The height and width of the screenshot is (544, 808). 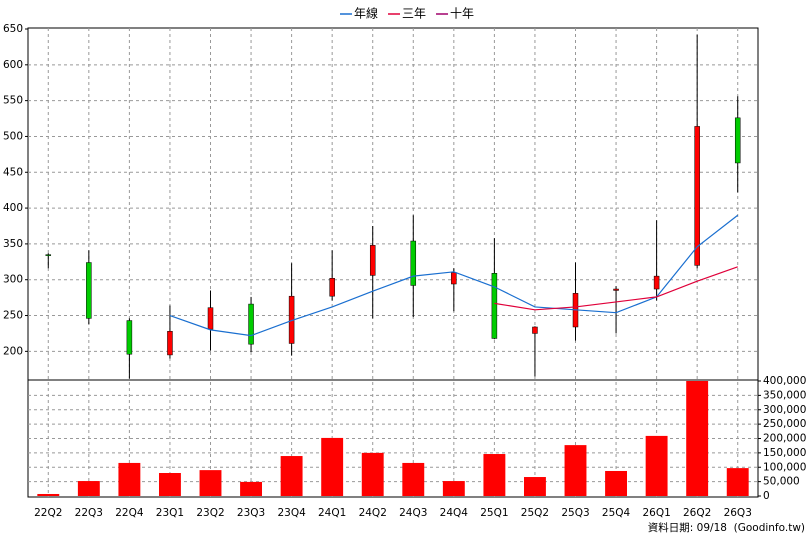 I want to click on y-tick-label: 250, so click(x=13, y=316).